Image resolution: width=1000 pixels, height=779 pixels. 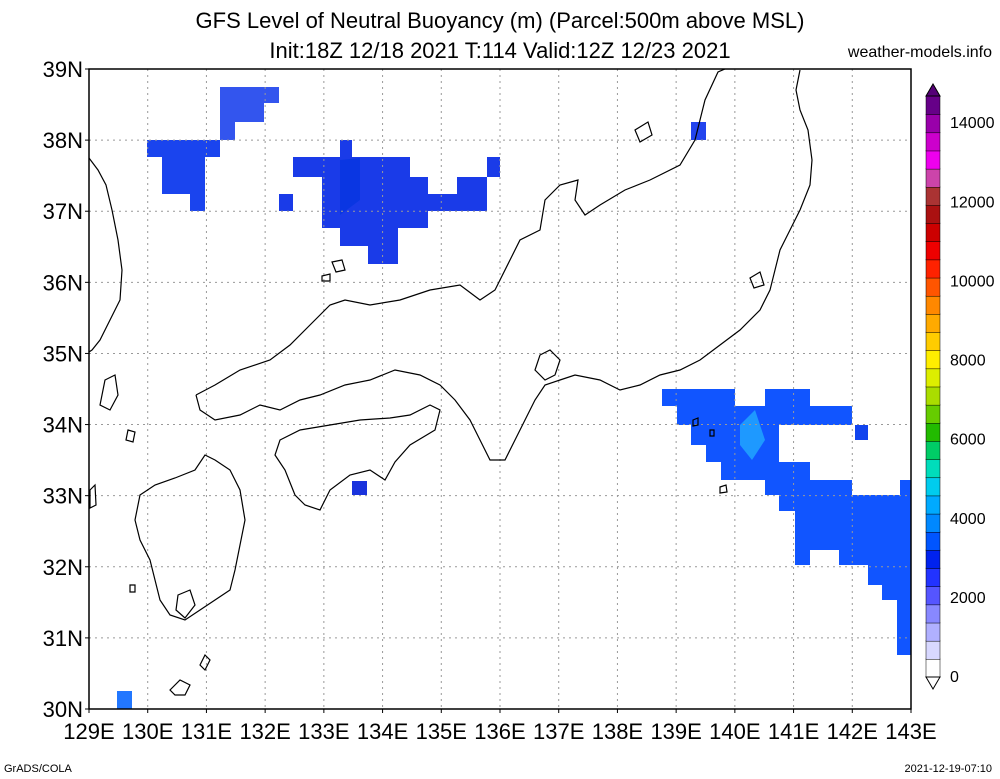 What do you see at coordinates (63, 69) in the screenshot?
I see `lat-tick-label: 39N` at bounding box center [63, 69].